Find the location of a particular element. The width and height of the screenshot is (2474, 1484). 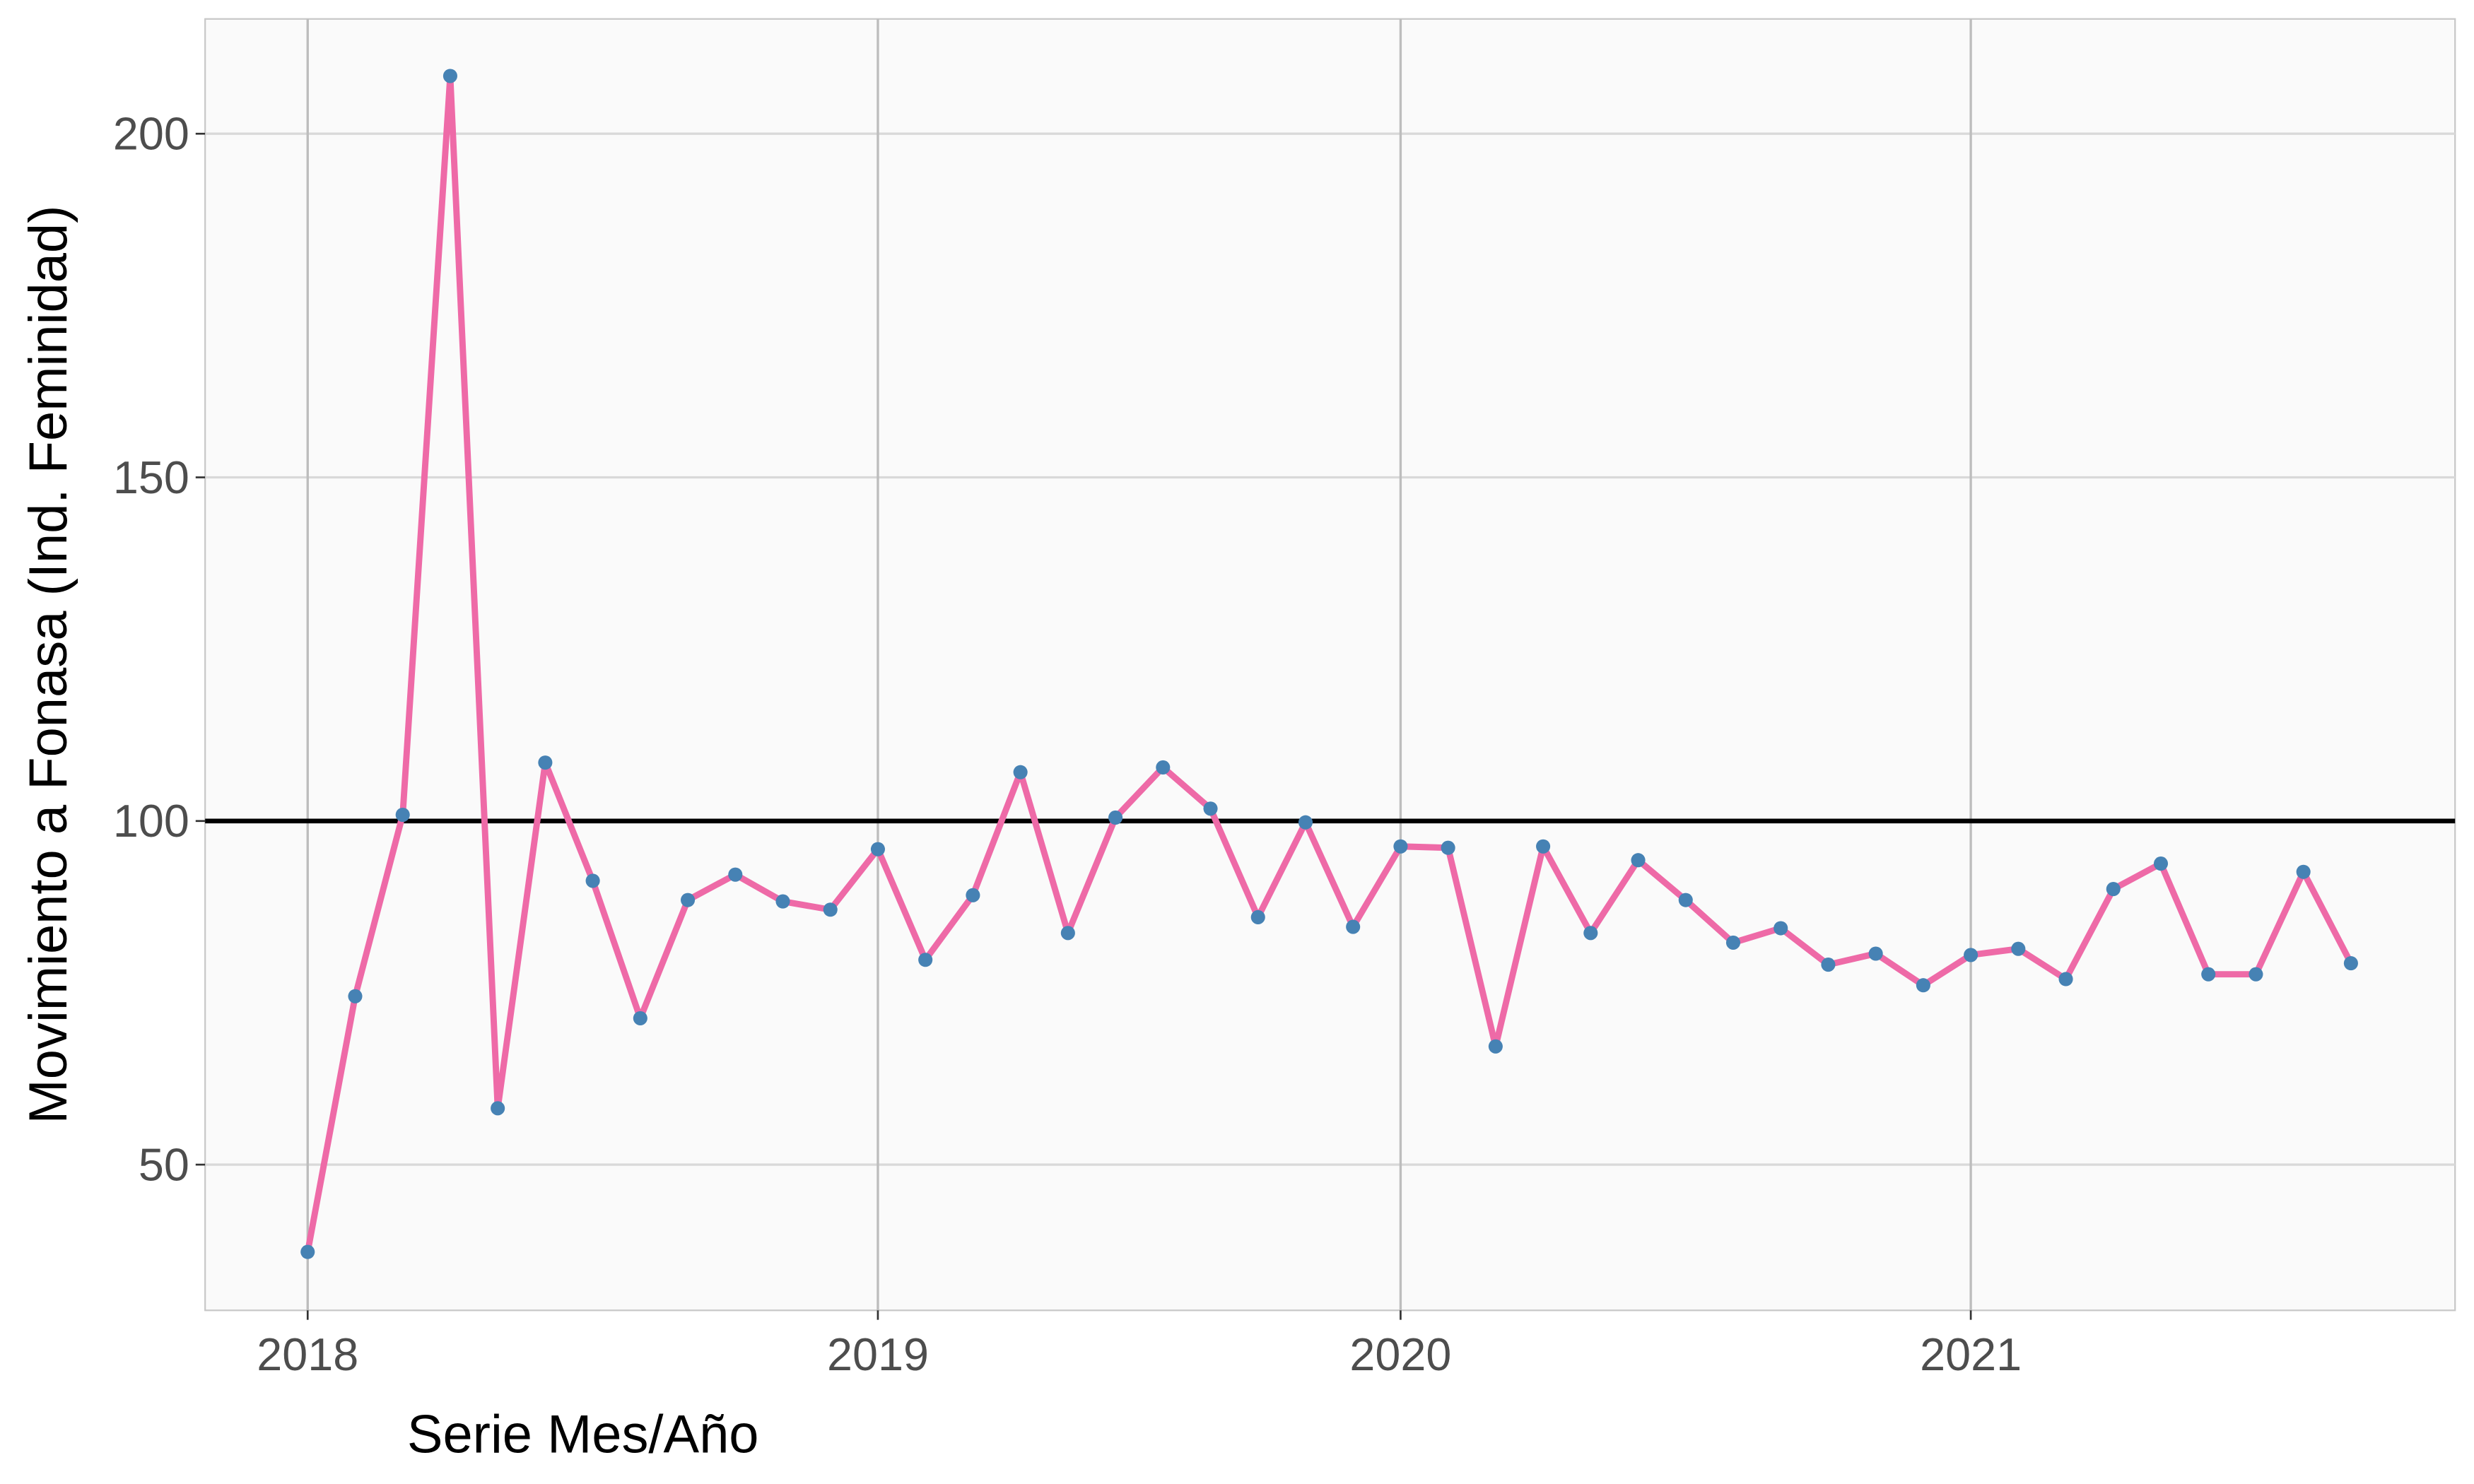

x-tick-label: 2021 is located at coordinates (1971, 1354).